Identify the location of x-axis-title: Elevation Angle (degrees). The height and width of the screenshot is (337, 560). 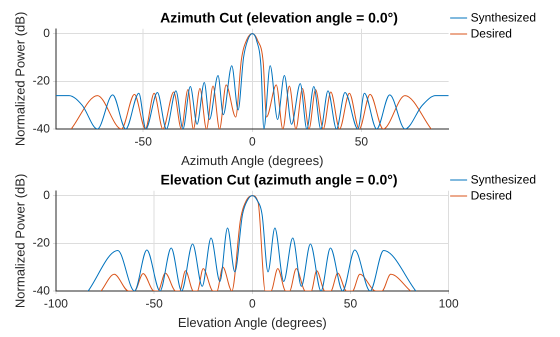
(252, 322).